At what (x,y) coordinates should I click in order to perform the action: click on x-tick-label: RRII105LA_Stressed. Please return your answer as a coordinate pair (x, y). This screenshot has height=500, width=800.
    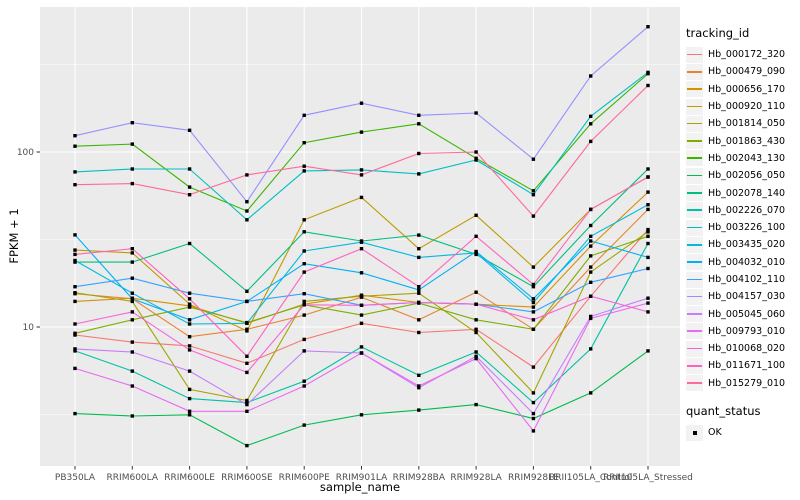
    Looking at the image, I should click on (648, 478).